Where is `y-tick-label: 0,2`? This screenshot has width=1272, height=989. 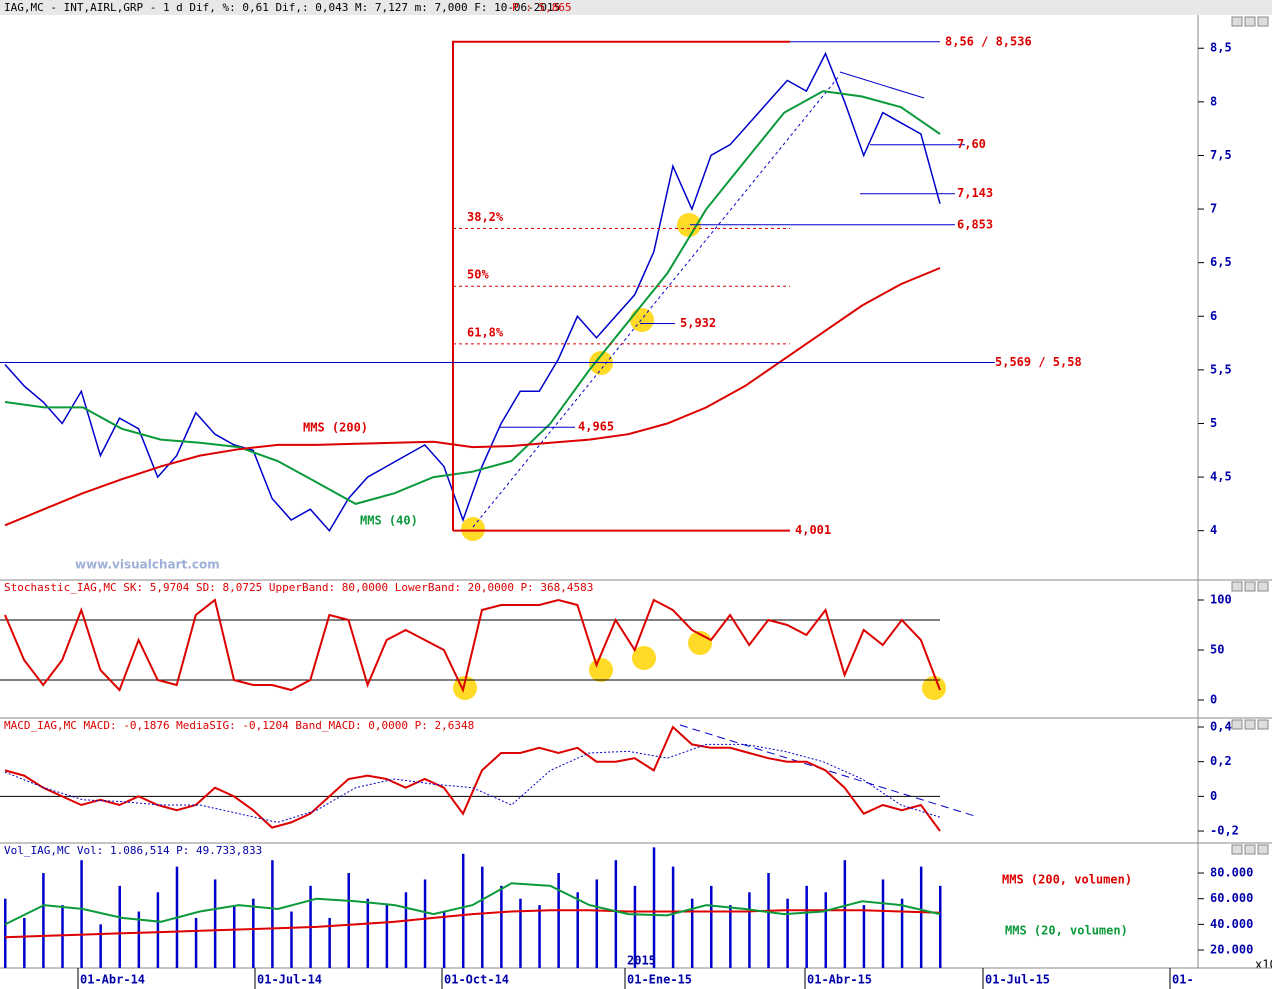 y-tick-label: 0,2 is located at coordinates (1221, 761).